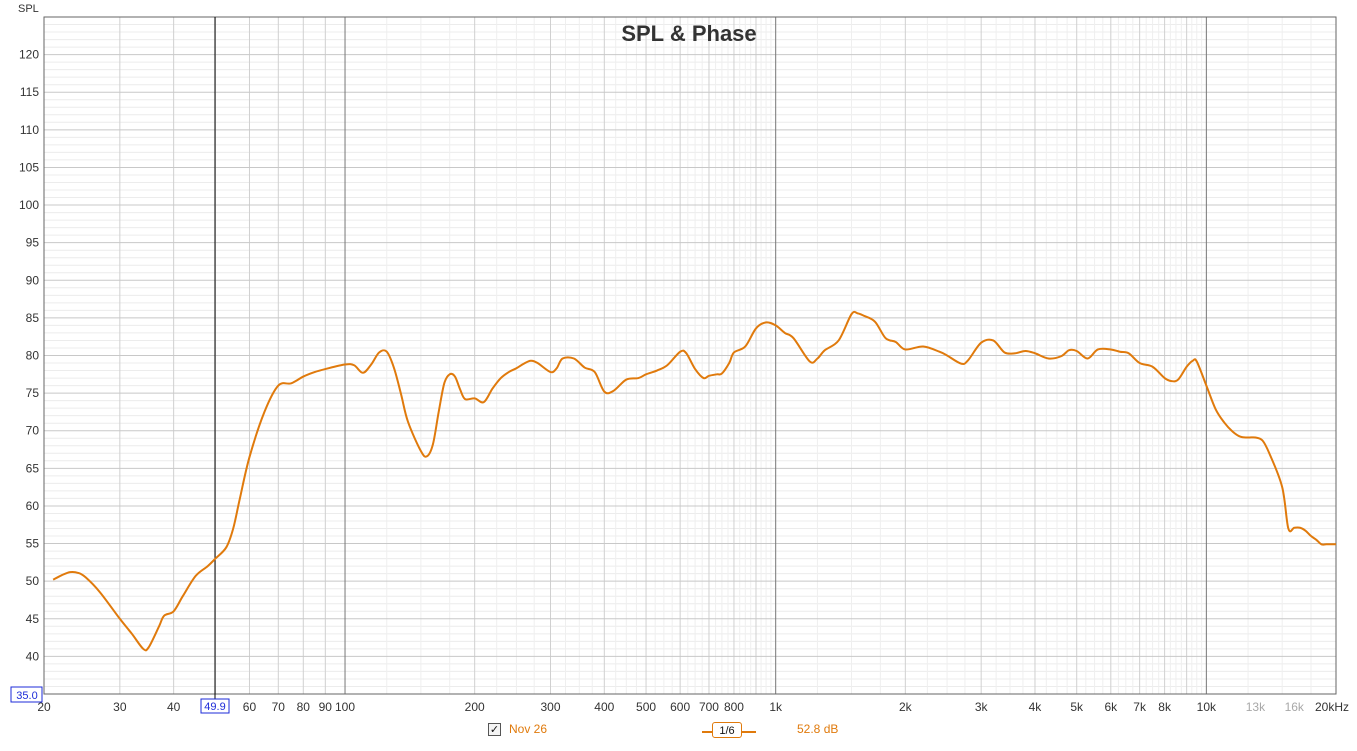  I want to click on smoothing-selector: 1/6, so click(727, 730).